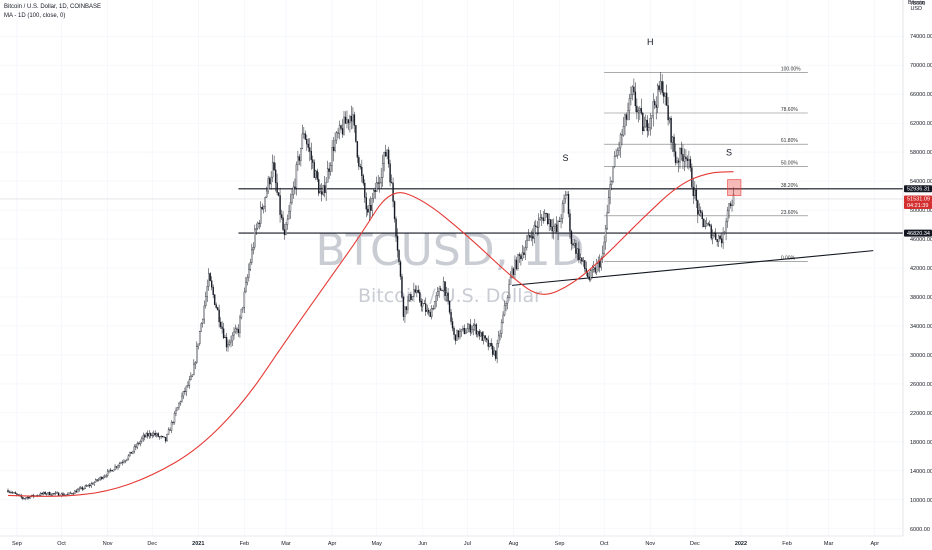 This screenshot has height=550, width=932. What do you see at coordinates (244, 544) in the screenshot?
I see `time-tick-label: Feb` at bounding box center [244, 544].